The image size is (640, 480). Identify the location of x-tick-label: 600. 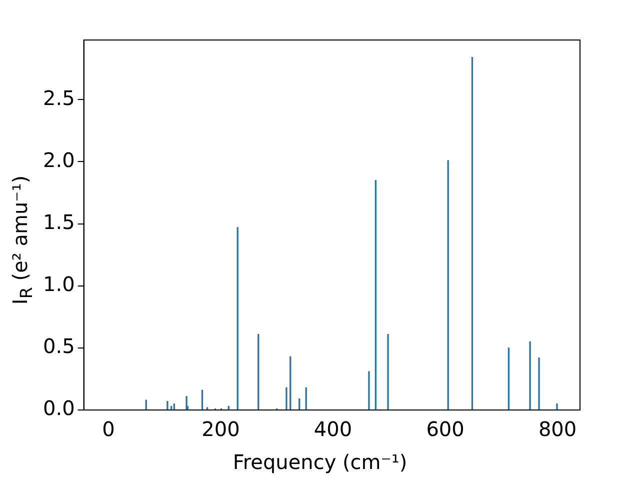
(445, 429).